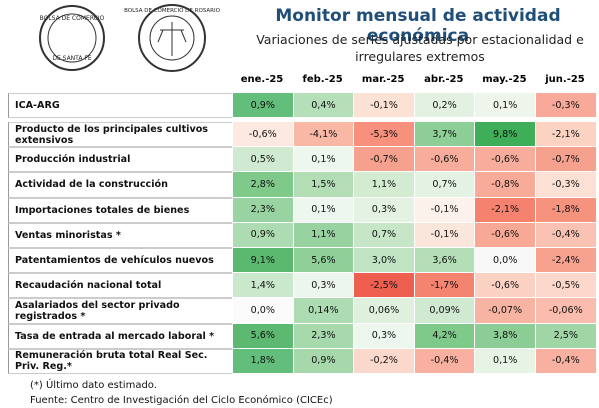 This screenshot has width=599, height=408. I want to click on logo-text: DE SANTA FE, so click(71, 58).